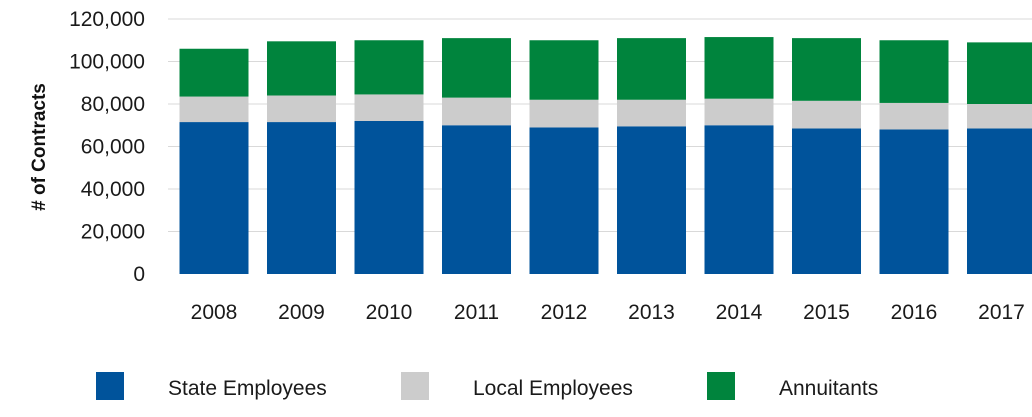 Image resolution: width=1032 pixels, height=417 pixels. Describe the element at coordinates (564, 312) in the screenshot. I see `x-tick-label: 2012` at that location.